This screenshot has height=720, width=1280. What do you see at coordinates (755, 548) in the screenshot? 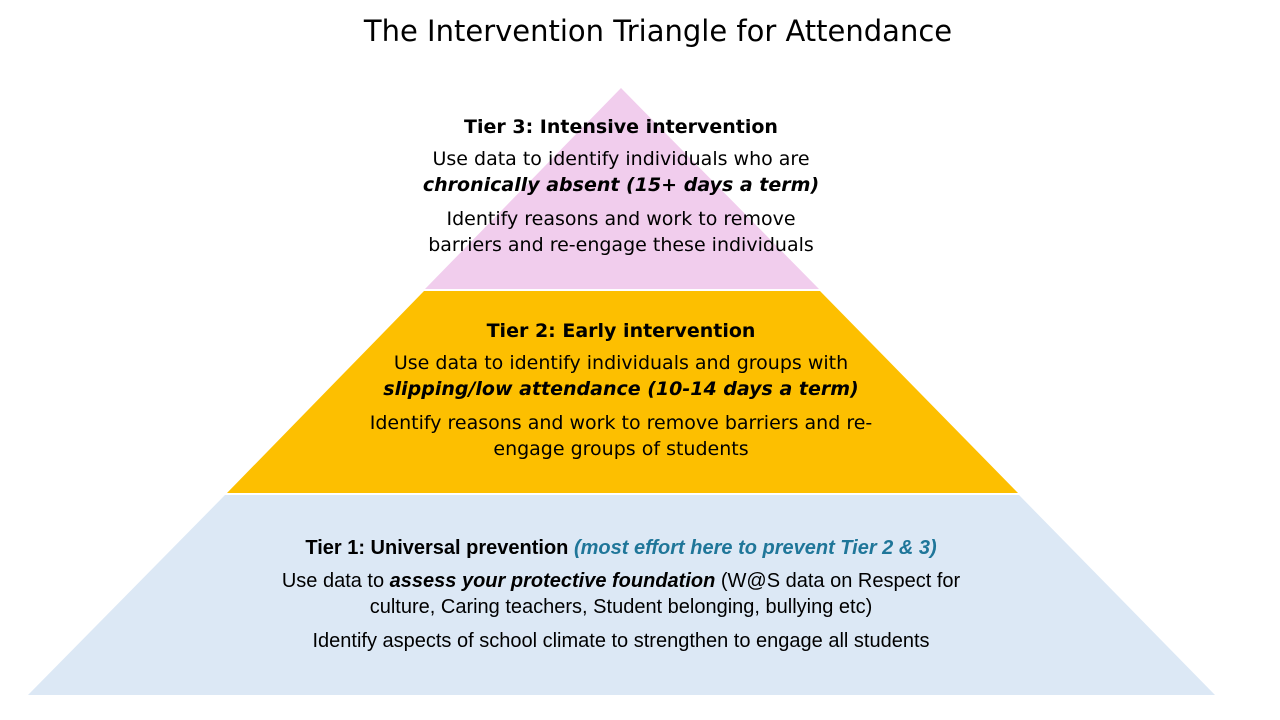
I see `tier1-heading-note: (most effort here to prevent Tier 2 & 3)` at bounding box center [755, 548].